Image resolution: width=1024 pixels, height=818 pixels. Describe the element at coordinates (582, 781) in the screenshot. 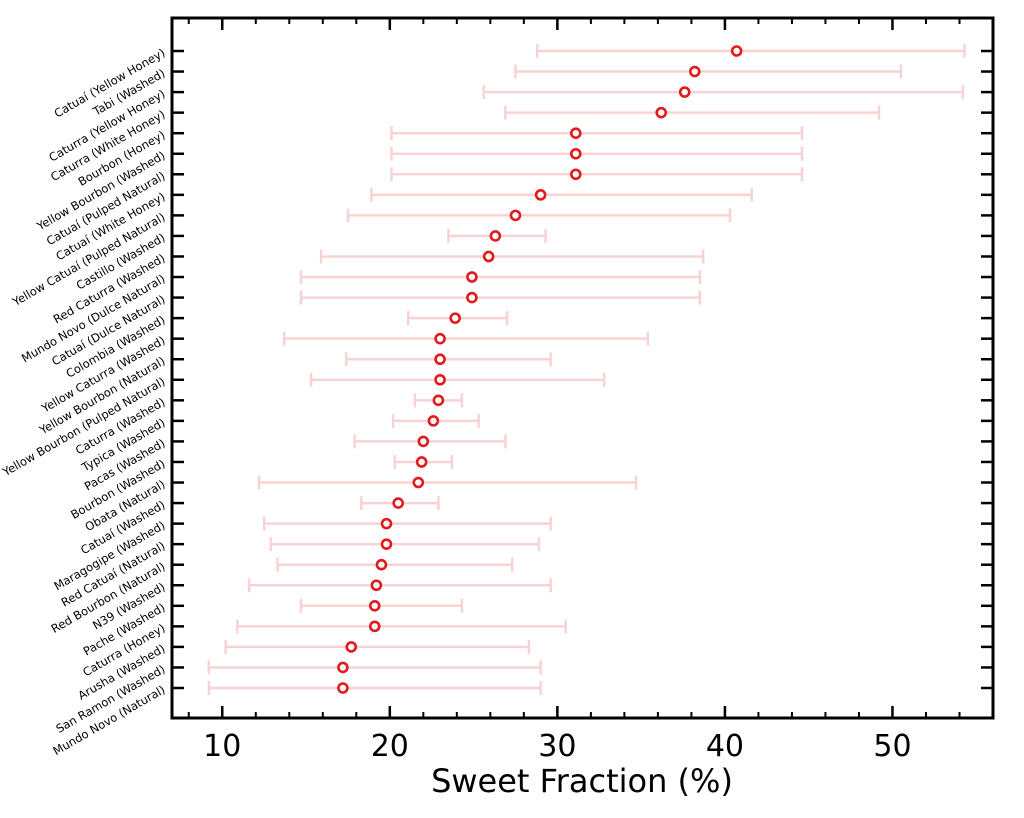

I see `x-axis-label: Sweet Fraction (%)` at that location.